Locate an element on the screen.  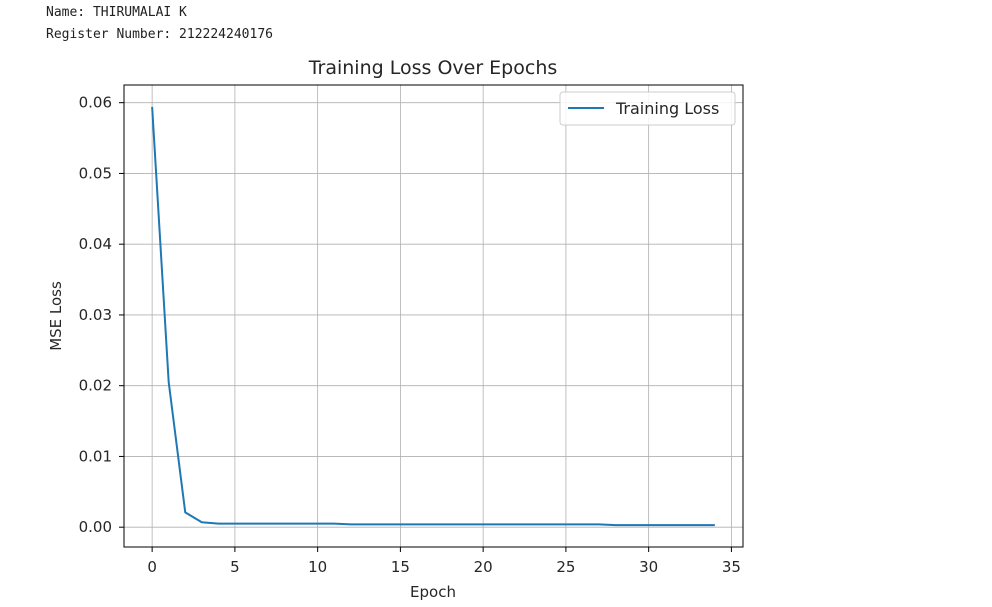
x-tick-label: 5 is located at coordinates (235, 567).